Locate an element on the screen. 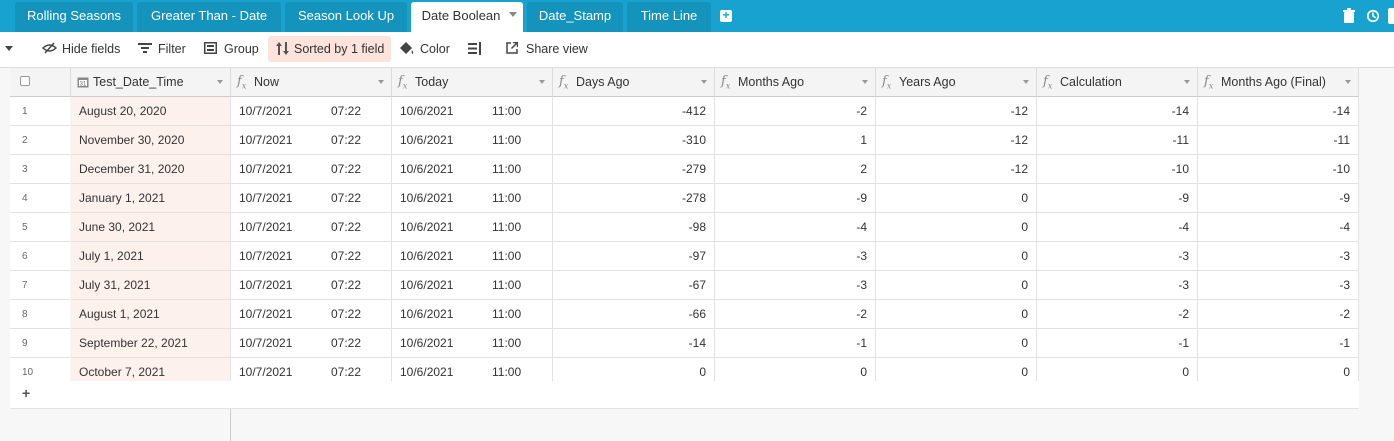  tab-time-line: Time Line is located at coordinates (669, 17).